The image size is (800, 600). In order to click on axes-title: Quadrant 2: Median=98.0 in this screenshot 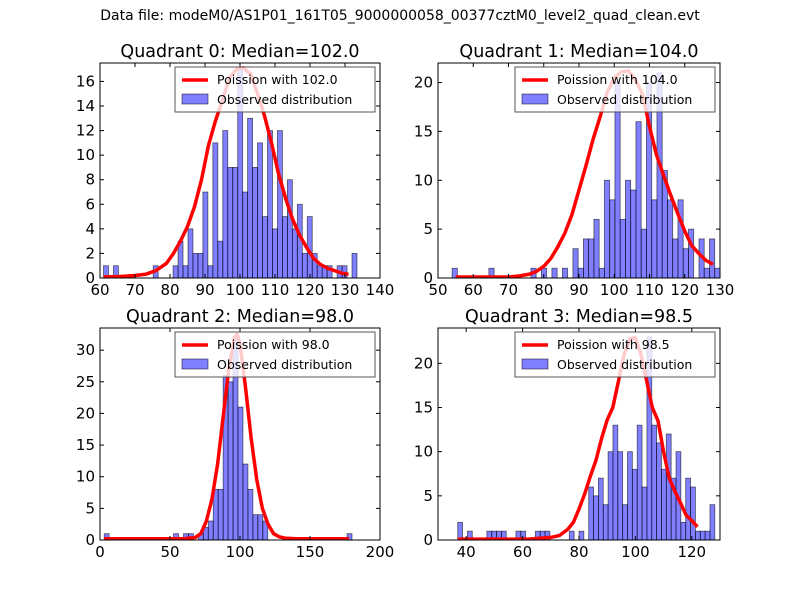, I will do `click(240, 317)`.